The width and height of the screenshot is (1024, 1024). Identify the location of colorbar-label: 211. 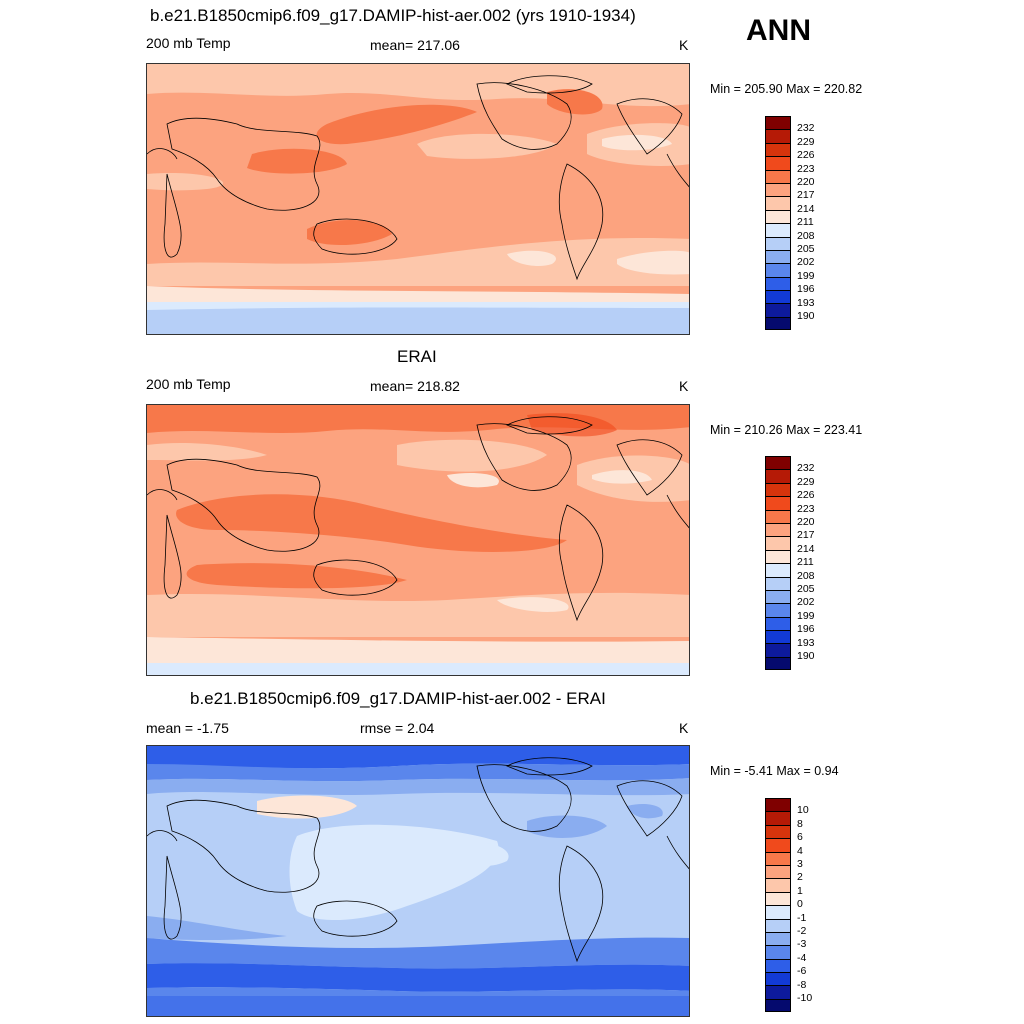
(805, 562).